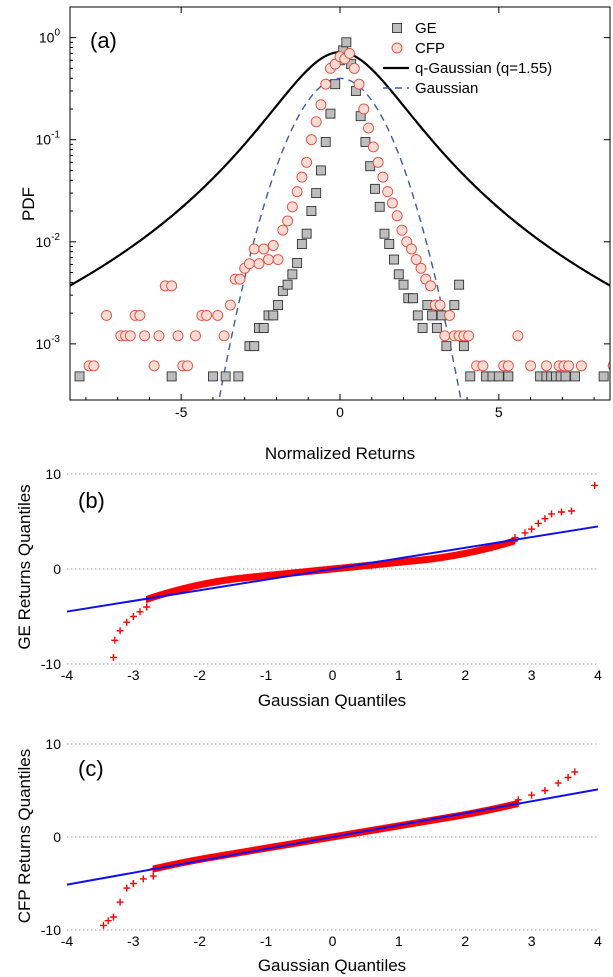  What do you see at coordinates (133, 941) in the screenshot?
I see `x-tick-label: -3` at bounding box center [133, 941].